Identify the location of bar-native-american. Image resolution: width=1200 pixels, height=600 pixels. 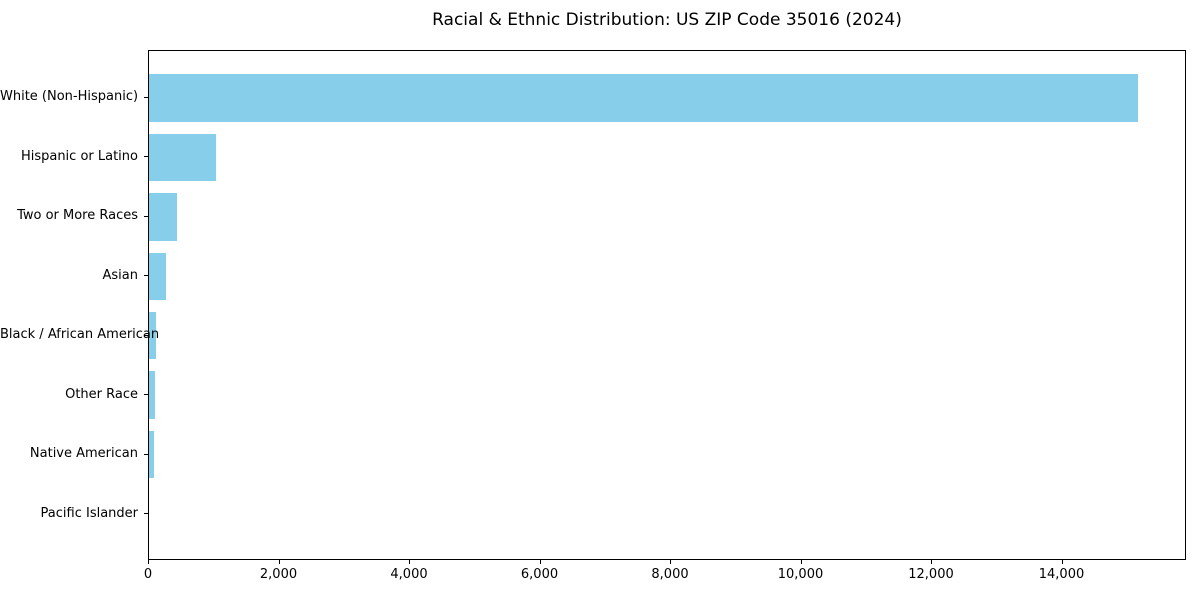
(152, 454).